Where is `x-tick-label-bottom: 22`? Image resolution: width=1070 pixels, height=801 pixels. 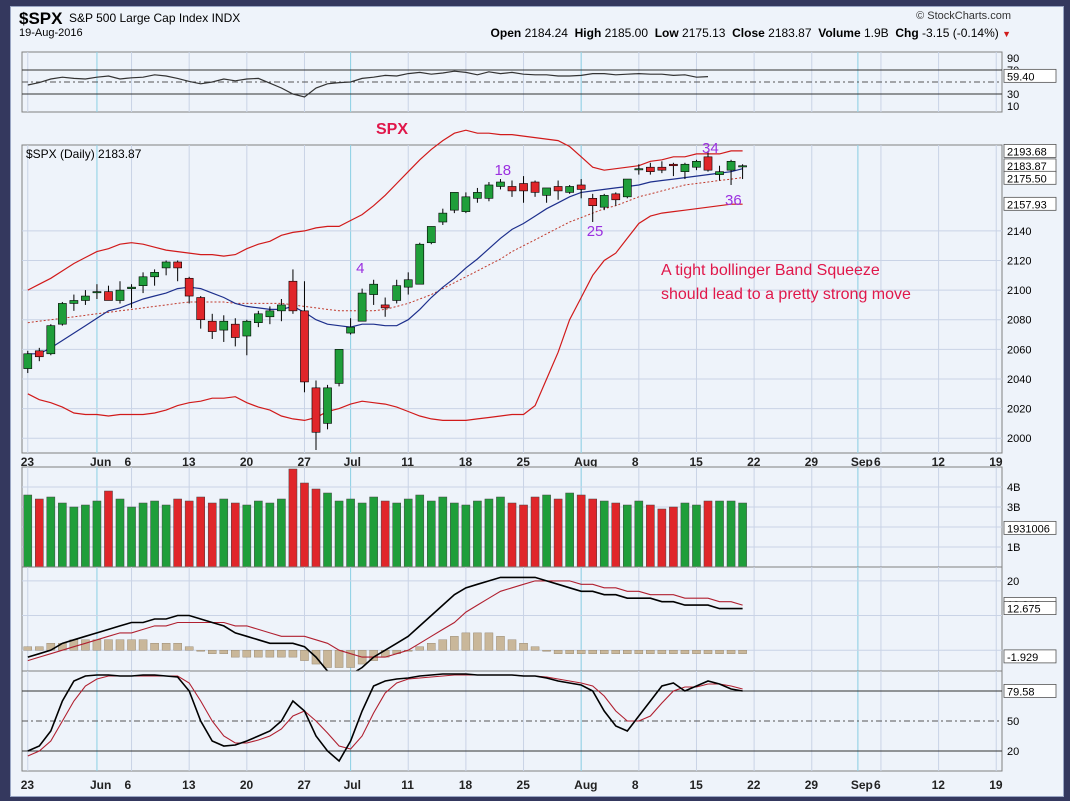
x-tick-label-bottom: 22 is located at coordinates (754, 785).